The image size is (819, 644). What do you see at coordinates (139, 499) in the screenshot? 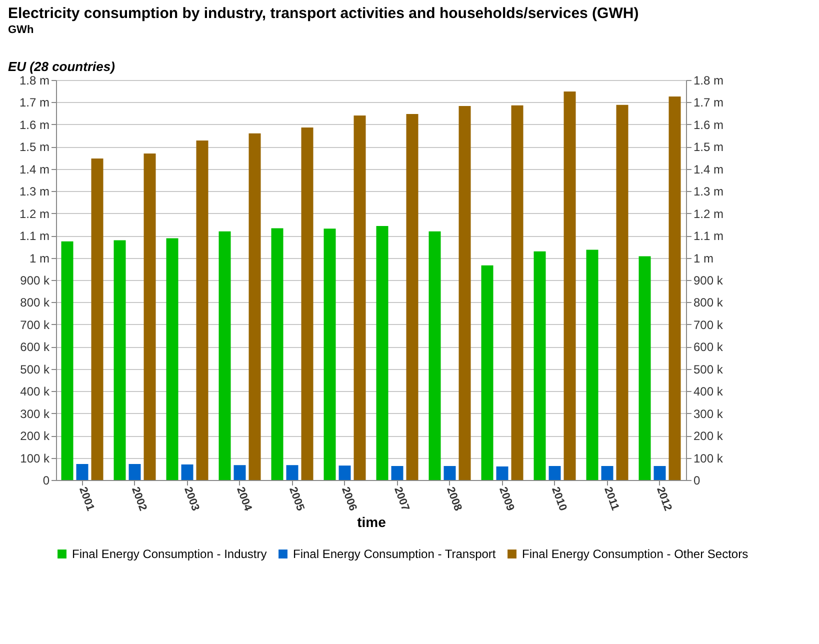
I see `x-tick-label: 2002` at bounding box center [139, 499].